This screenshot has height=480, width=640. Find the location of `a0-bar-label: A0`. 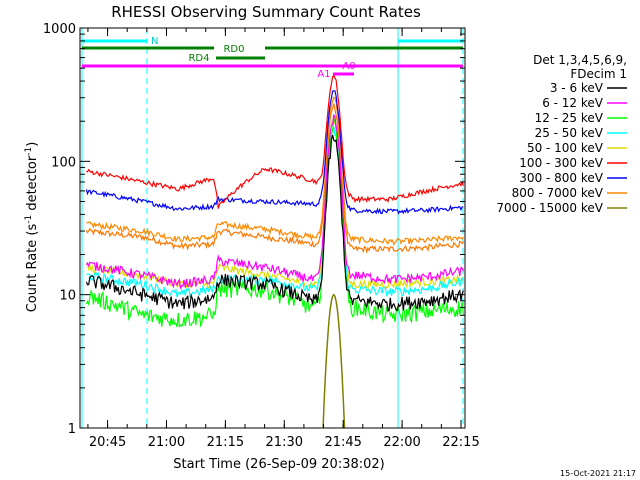

a0-bar-label: A0 is located at coordinates (348, 66).